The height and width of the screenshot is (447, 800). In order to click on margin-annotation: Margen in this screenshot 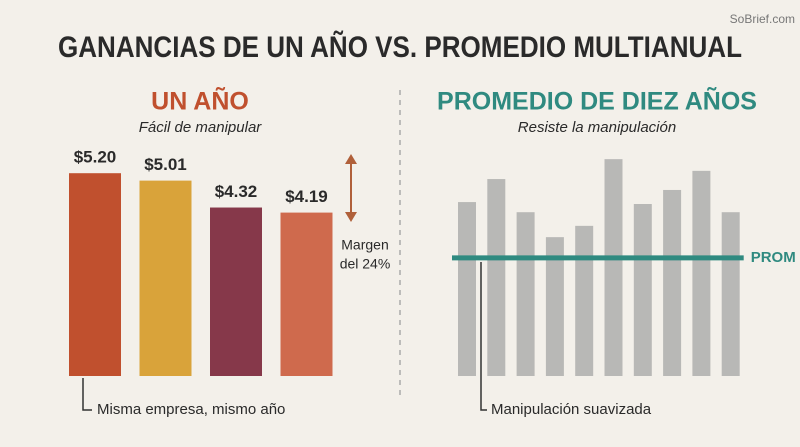, I will do `click(364, 245)`.